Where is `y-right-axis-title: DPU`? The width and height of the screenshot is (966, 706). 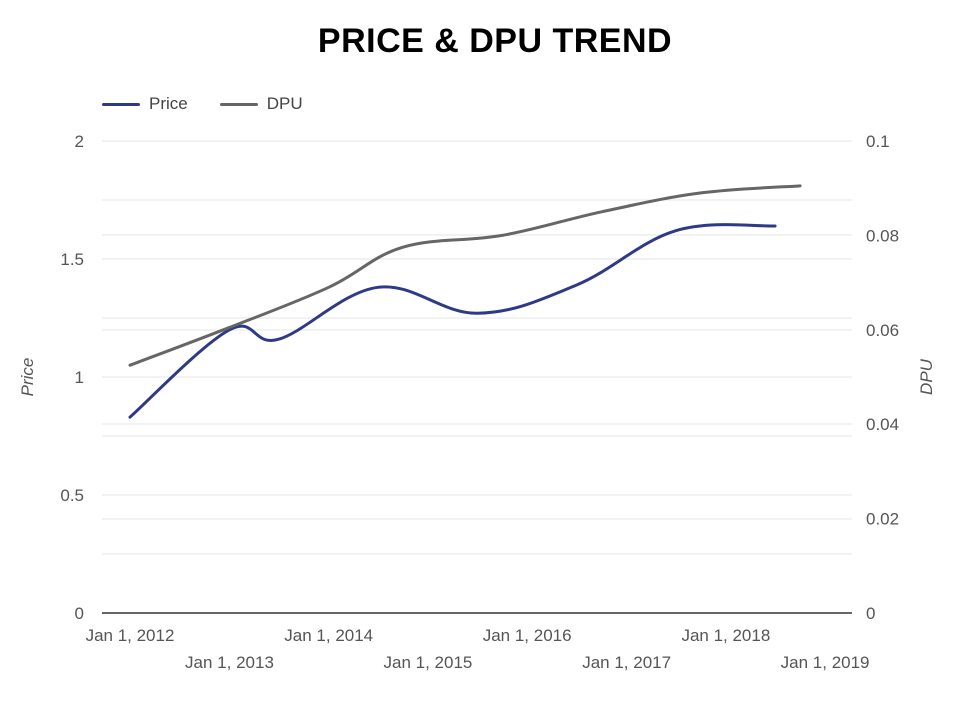
y-right-axis-title: DPU is located at coordinates (926, 376).